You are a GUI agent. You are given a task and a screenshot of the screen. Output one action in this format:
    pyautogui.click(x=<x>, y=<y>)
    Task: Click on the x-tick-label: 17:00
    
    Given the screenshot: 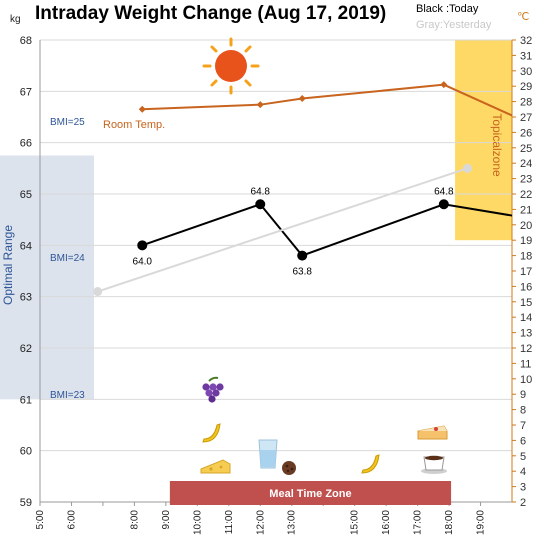 What is the action you would take?
    pyautogui.click(x=418, y=522)
    